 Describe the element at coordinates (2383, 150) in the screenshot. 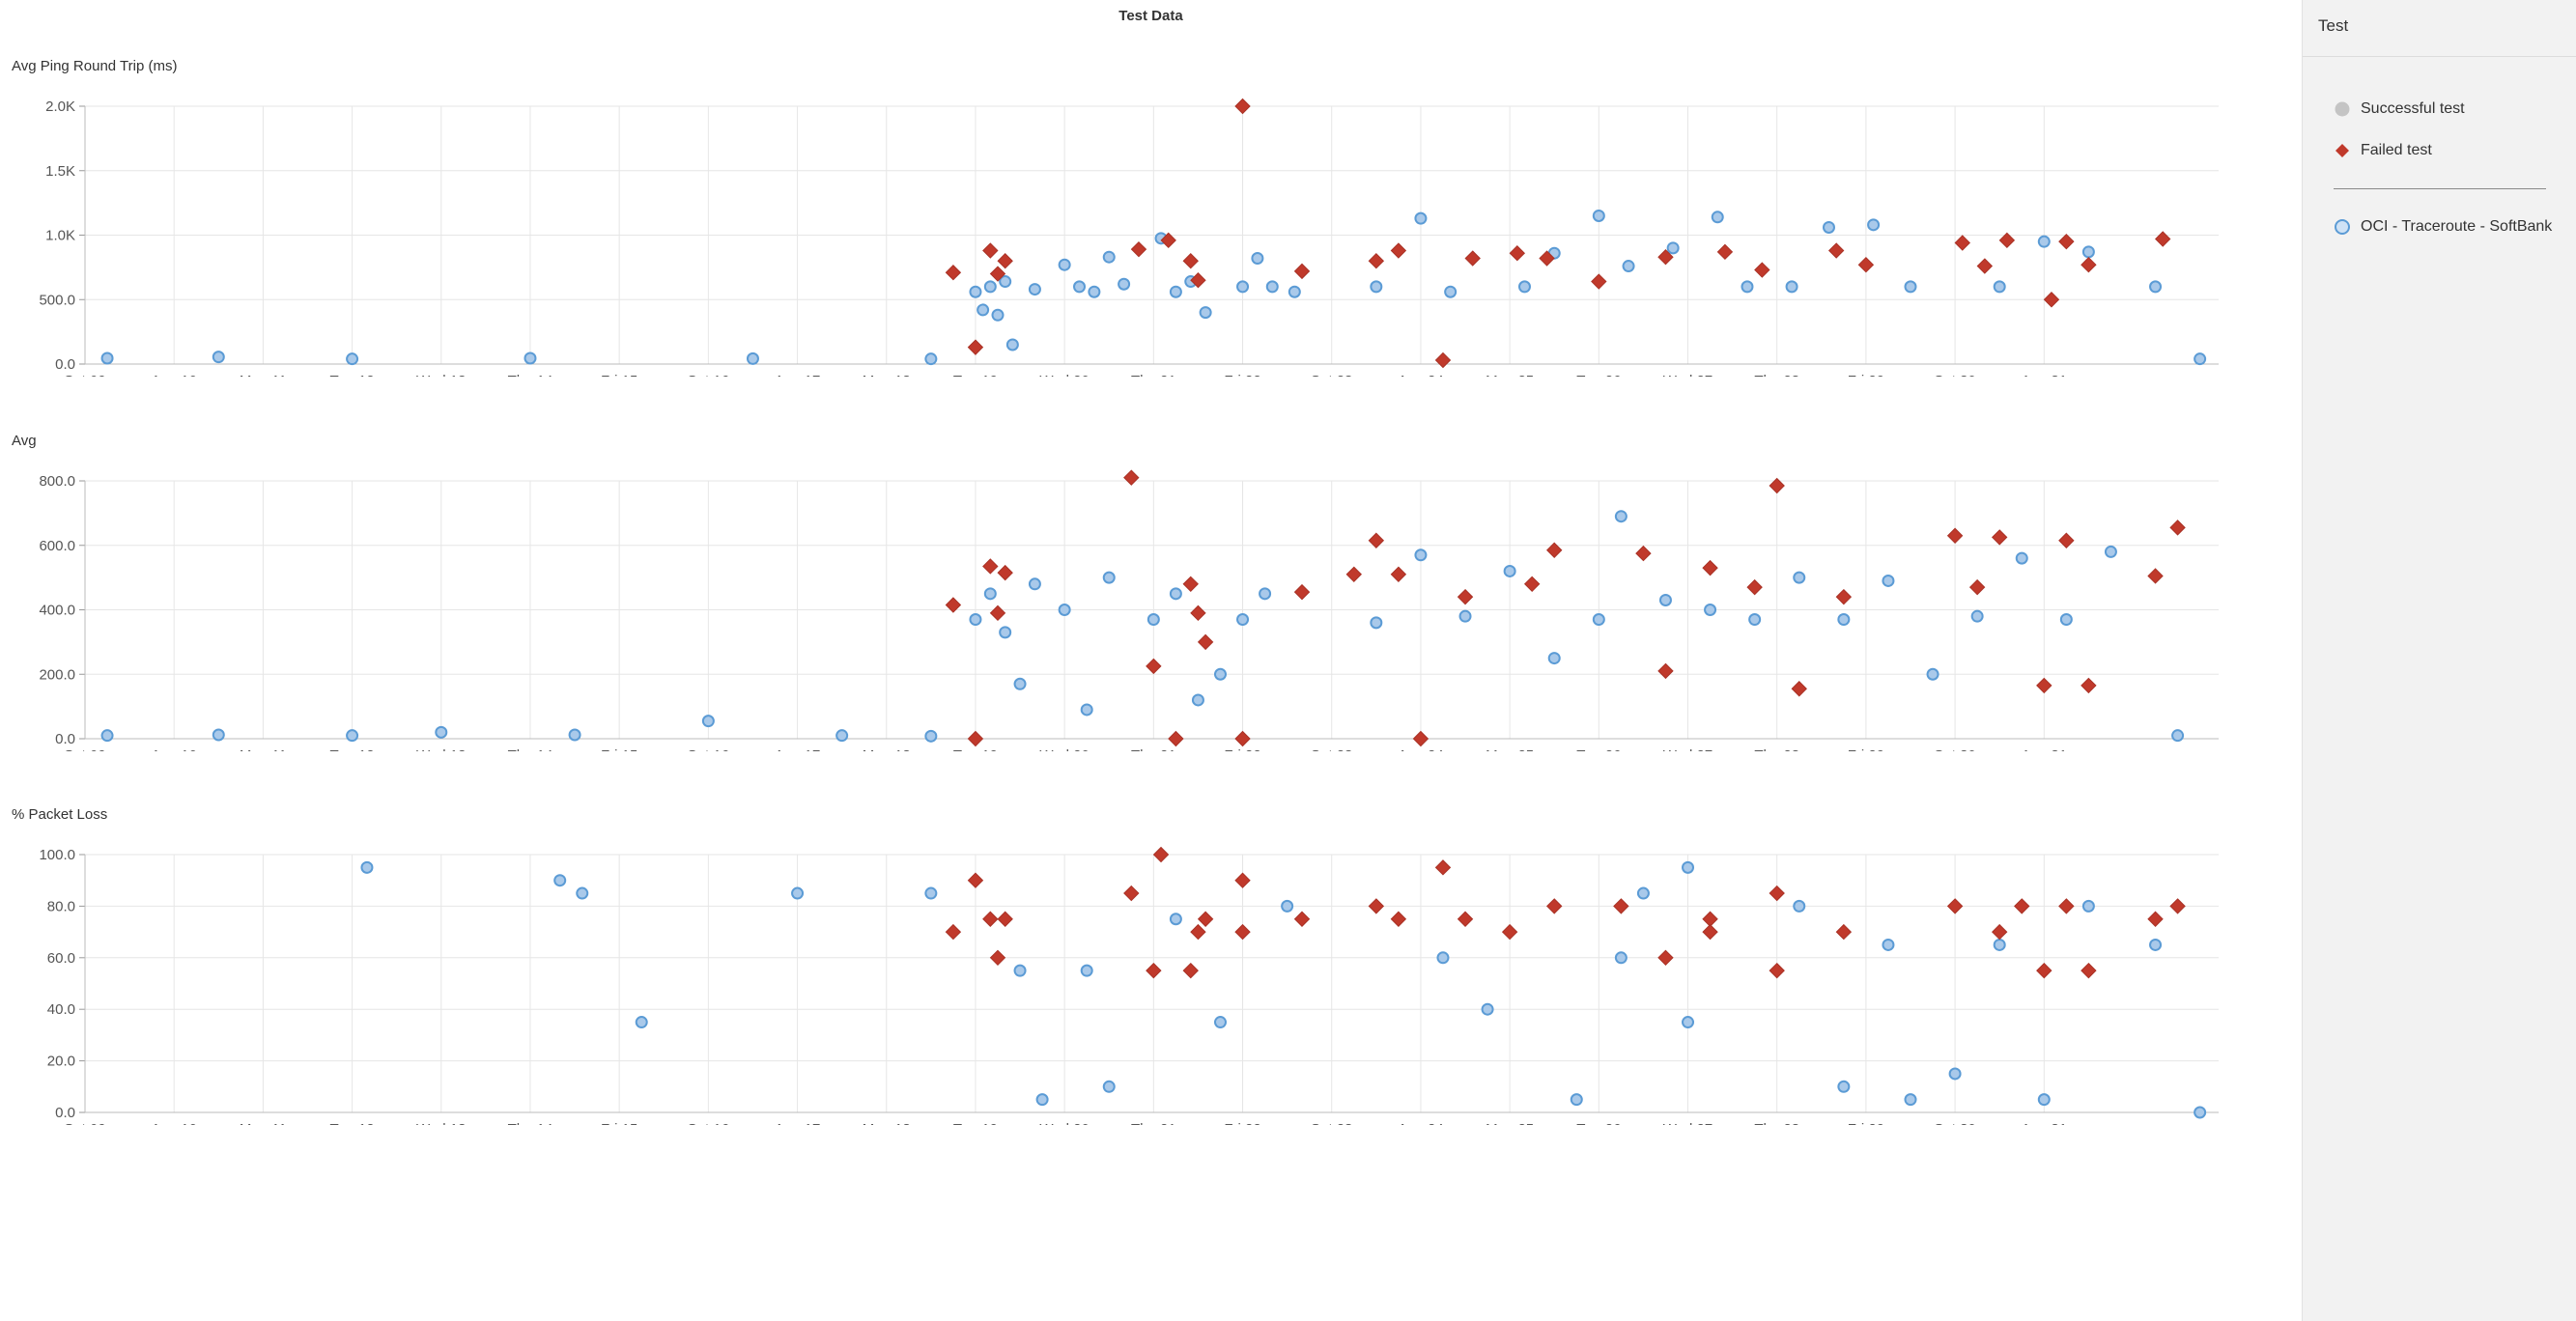

I see `legend-item-failed-test: Failed test` at that location.